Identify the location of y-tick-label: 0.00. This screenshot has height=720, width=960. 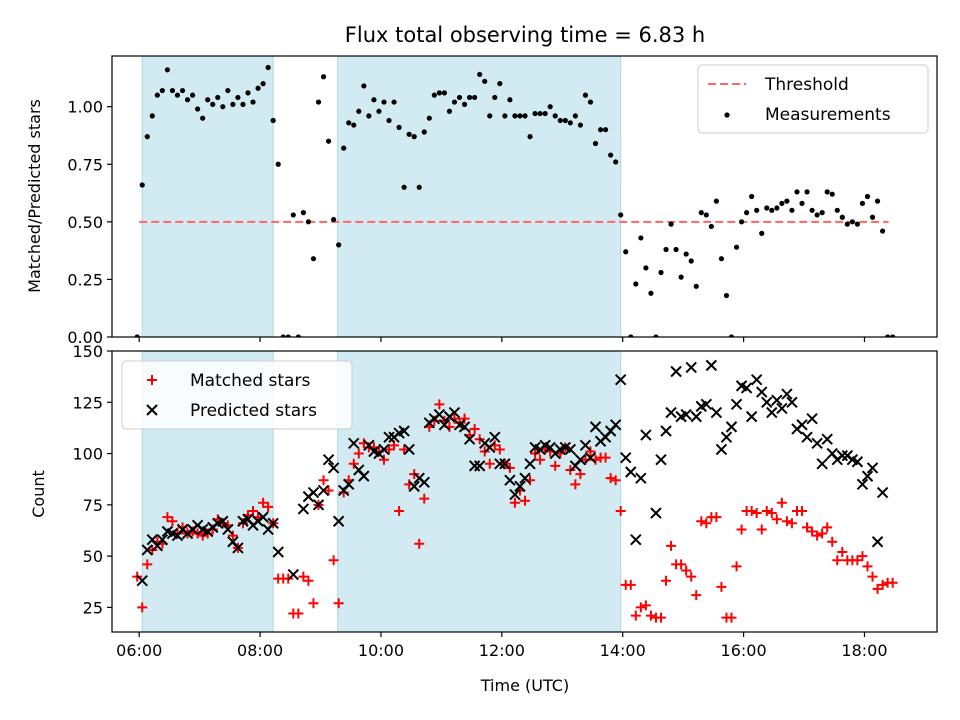
(85, 337).